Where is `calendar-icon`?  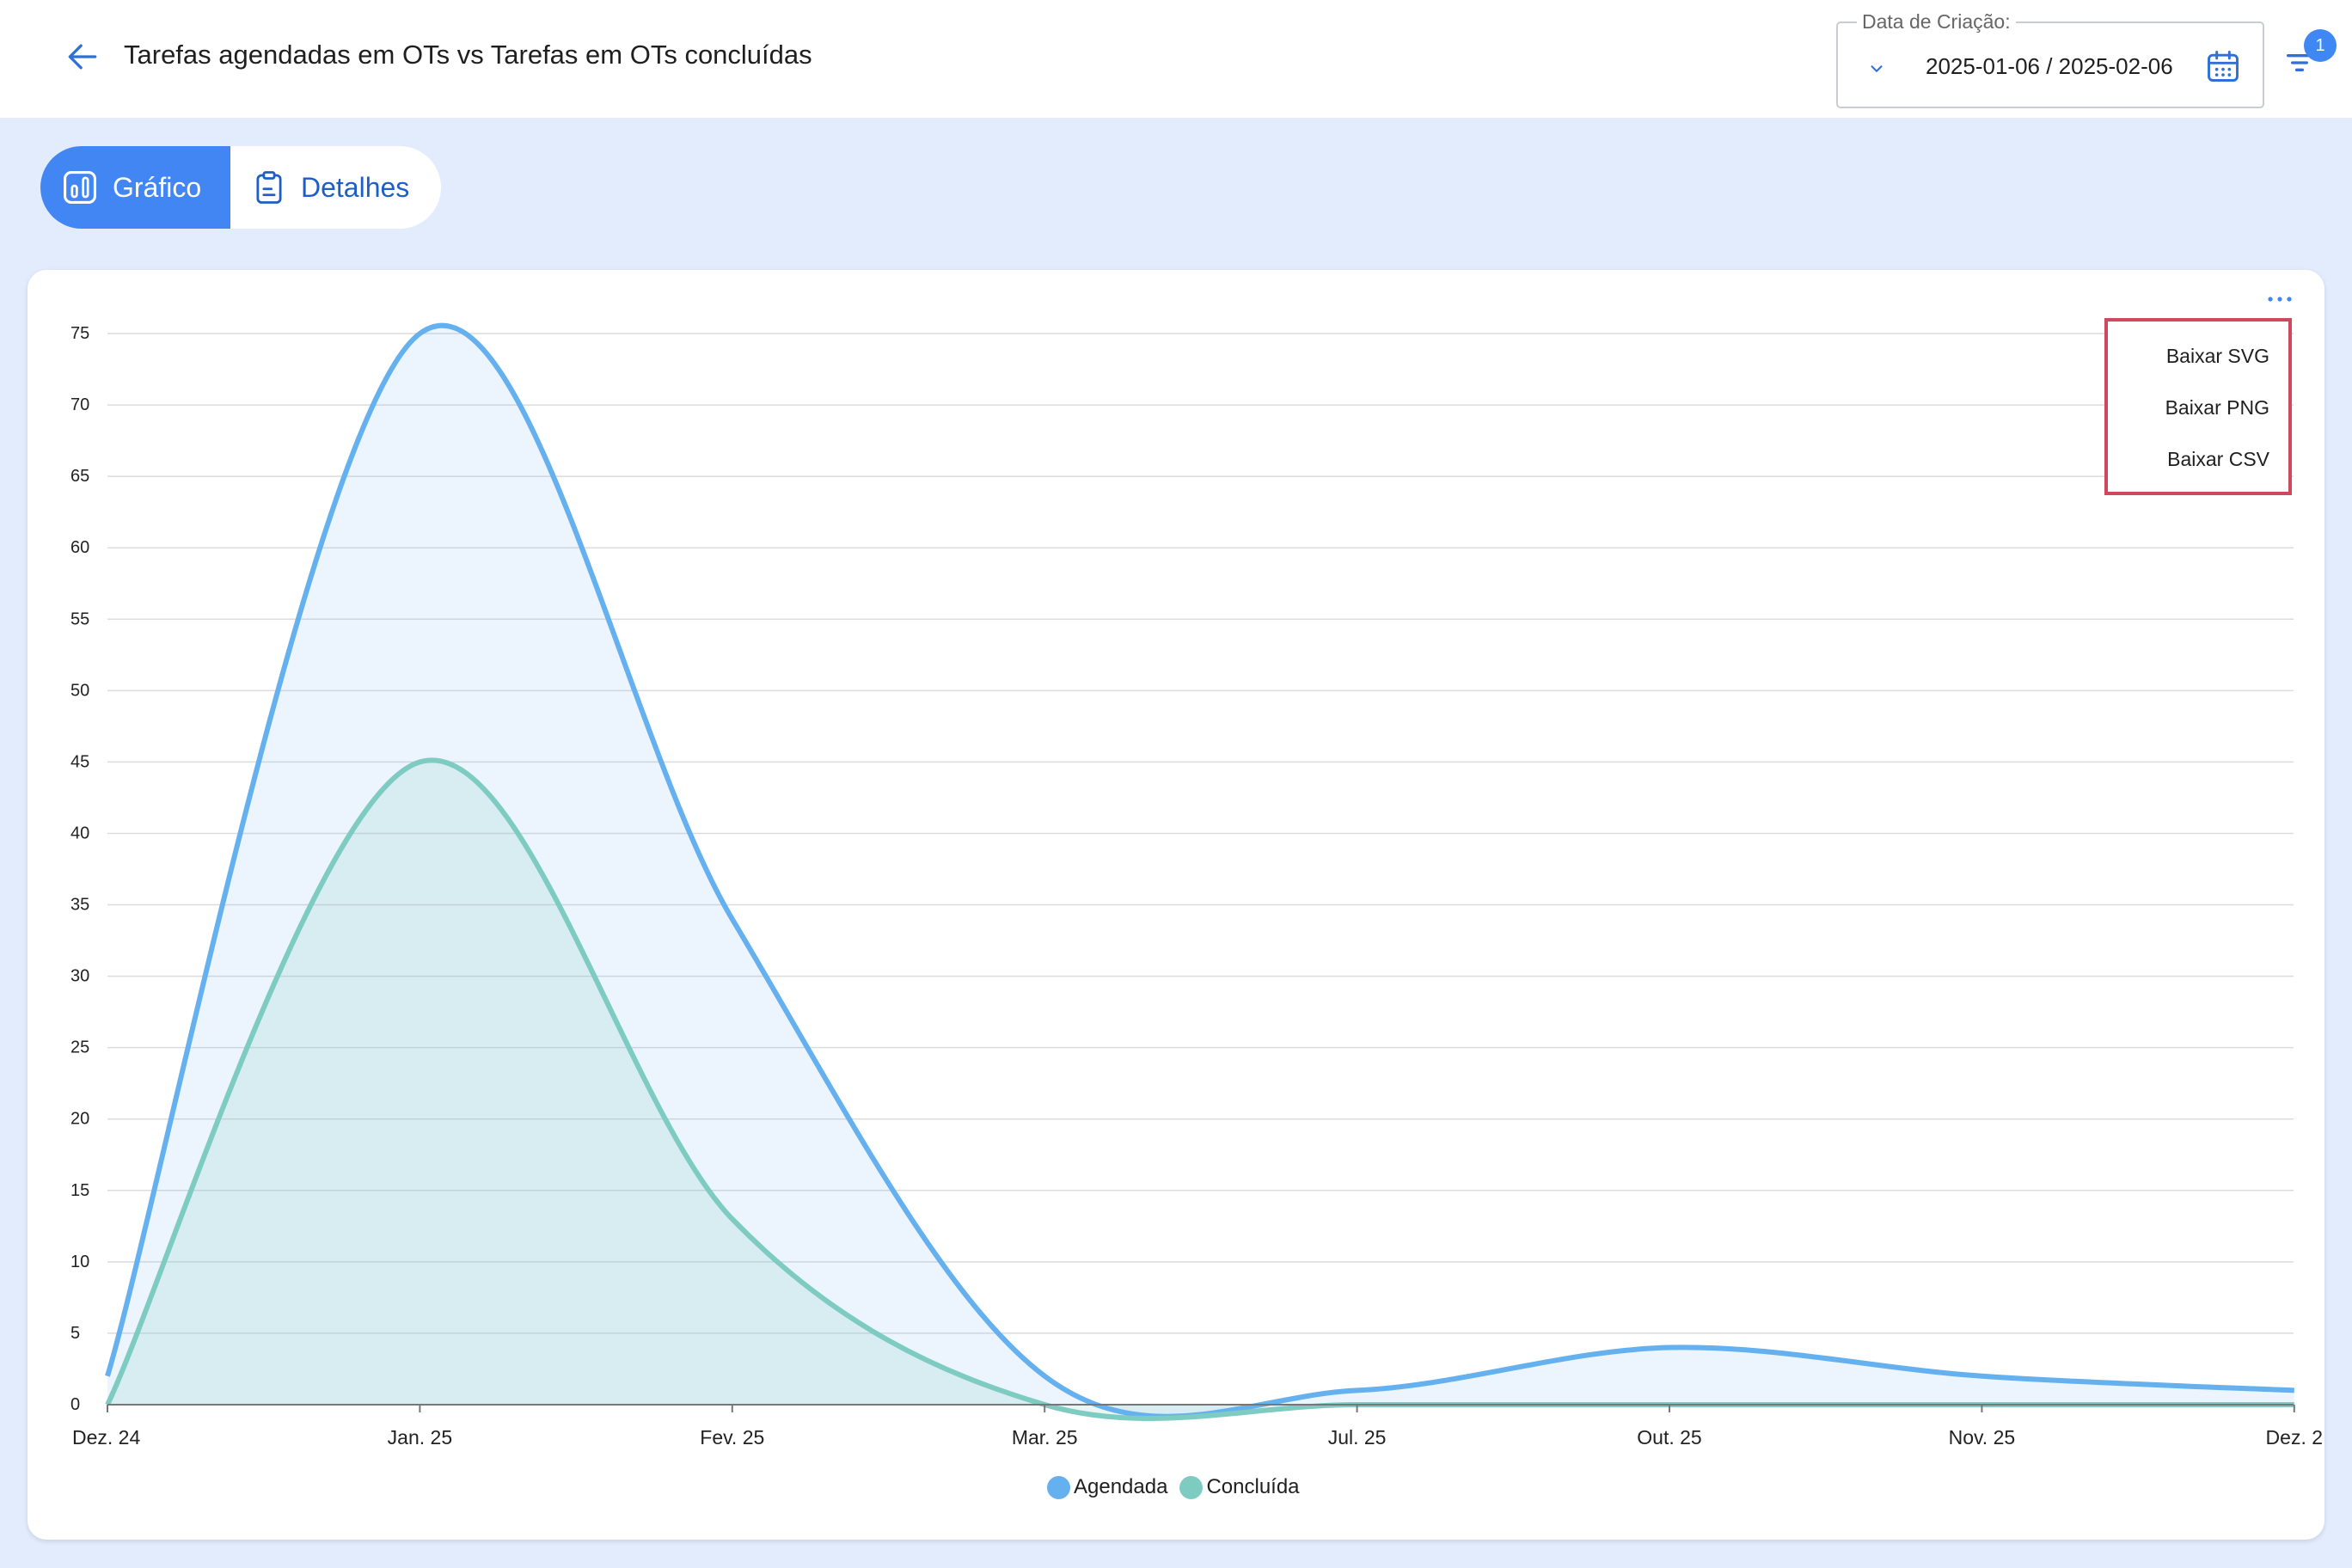
calendar-icon is located at coordinates (2223, 66).